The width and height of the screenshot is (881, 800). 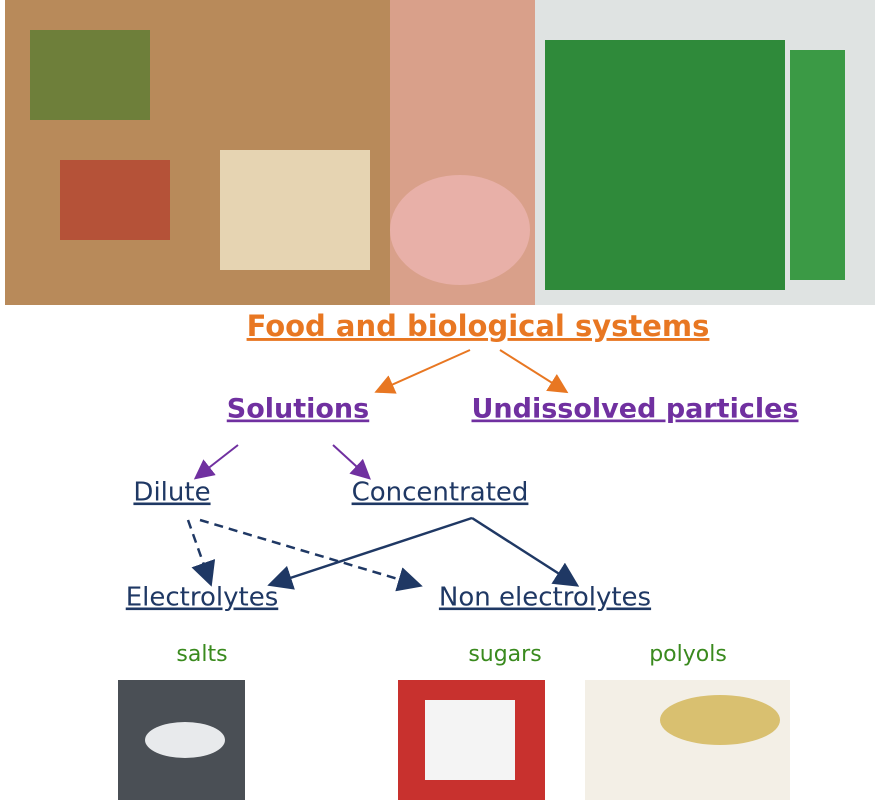 What do you see at coordinates (201, 654) in the screenshot?
I see `example-label: salts` at bounding box center [201, 654].